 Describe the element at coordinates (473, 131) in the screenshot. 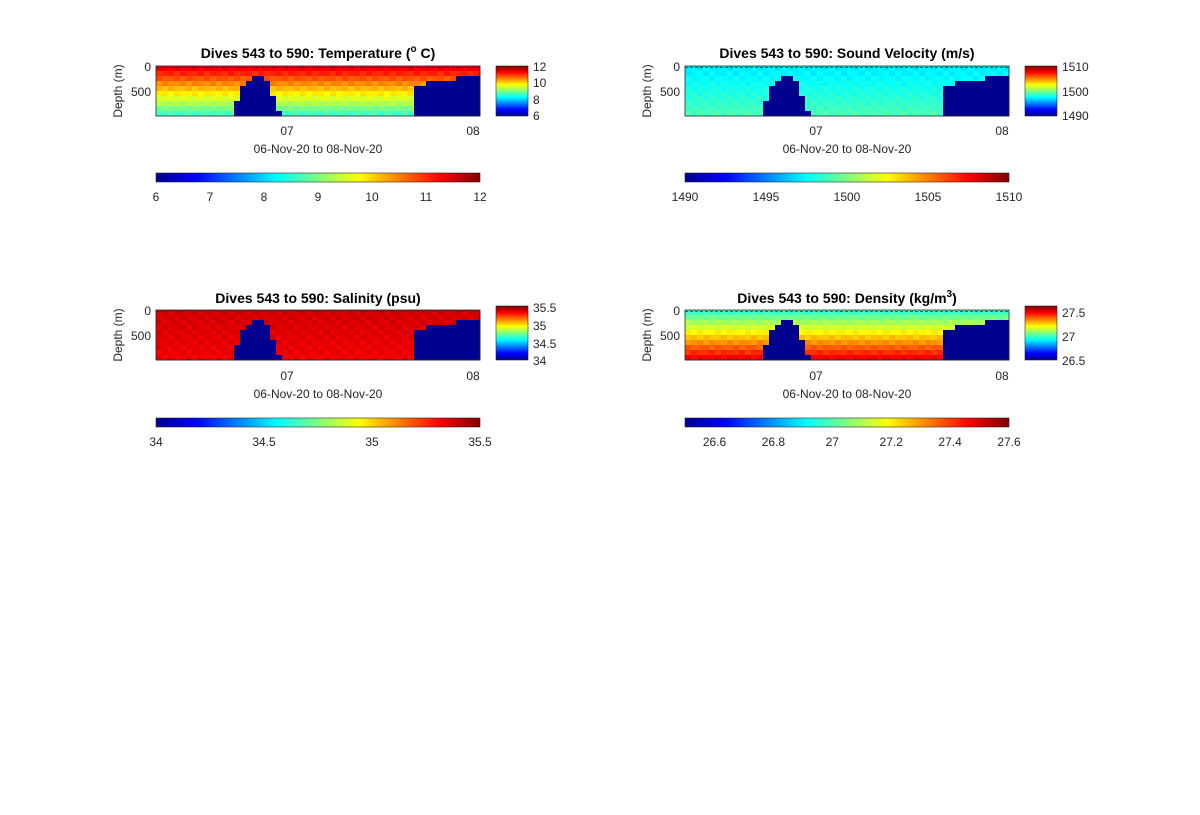

I see `x-tick-label-08: 08` at that location.